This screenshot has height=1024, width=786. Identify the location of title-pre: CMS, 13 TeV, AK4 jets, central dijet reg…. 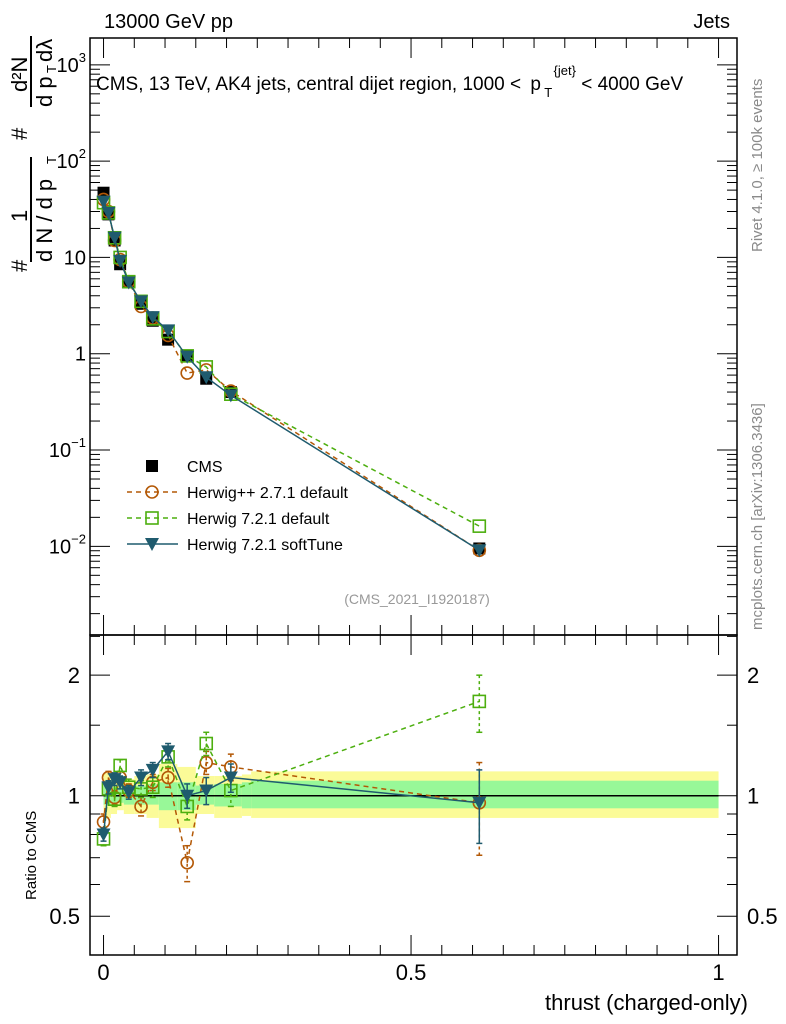
(308, 84).